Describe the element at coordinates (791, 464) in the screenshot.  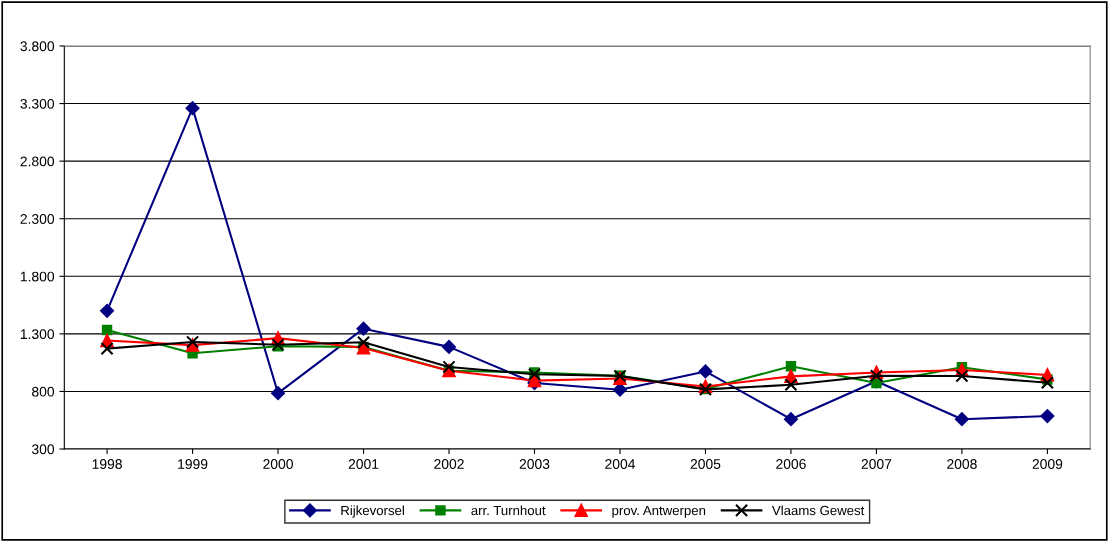
I see `x-tick-label: 2006` at that location.